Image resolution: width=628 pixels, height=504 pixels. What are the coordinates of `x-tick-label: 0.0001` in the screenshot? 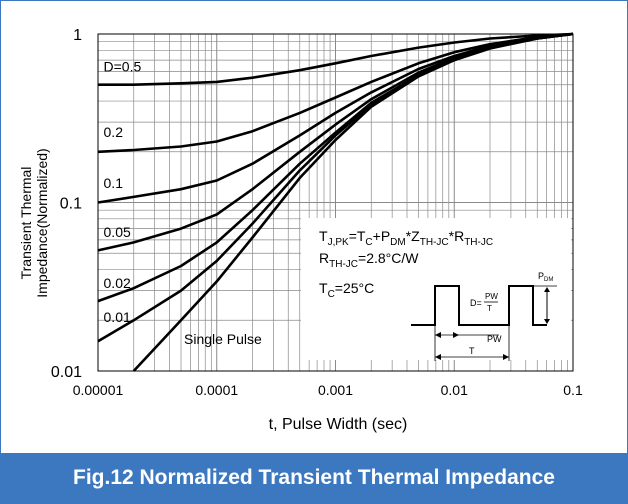 It's located at (216, 390).